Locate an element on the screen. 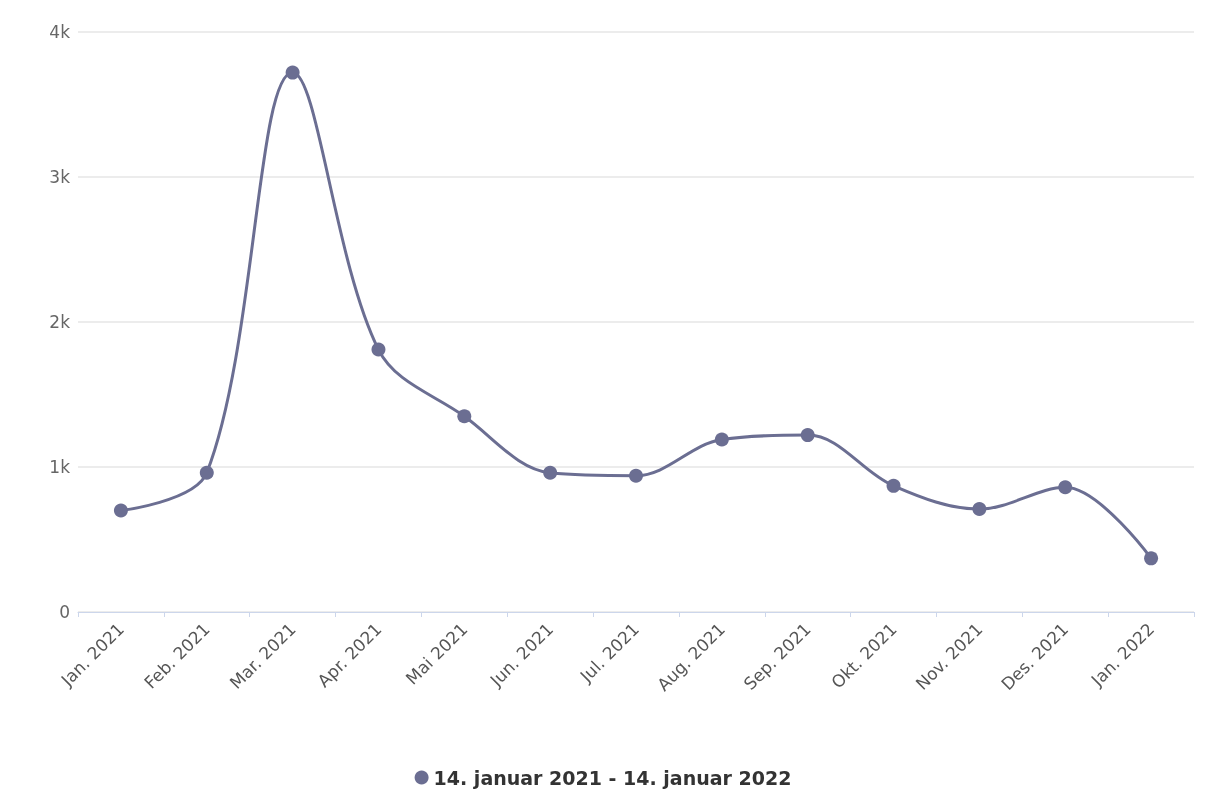  y-tick-label: 3k is located at coordinates (60, 177).